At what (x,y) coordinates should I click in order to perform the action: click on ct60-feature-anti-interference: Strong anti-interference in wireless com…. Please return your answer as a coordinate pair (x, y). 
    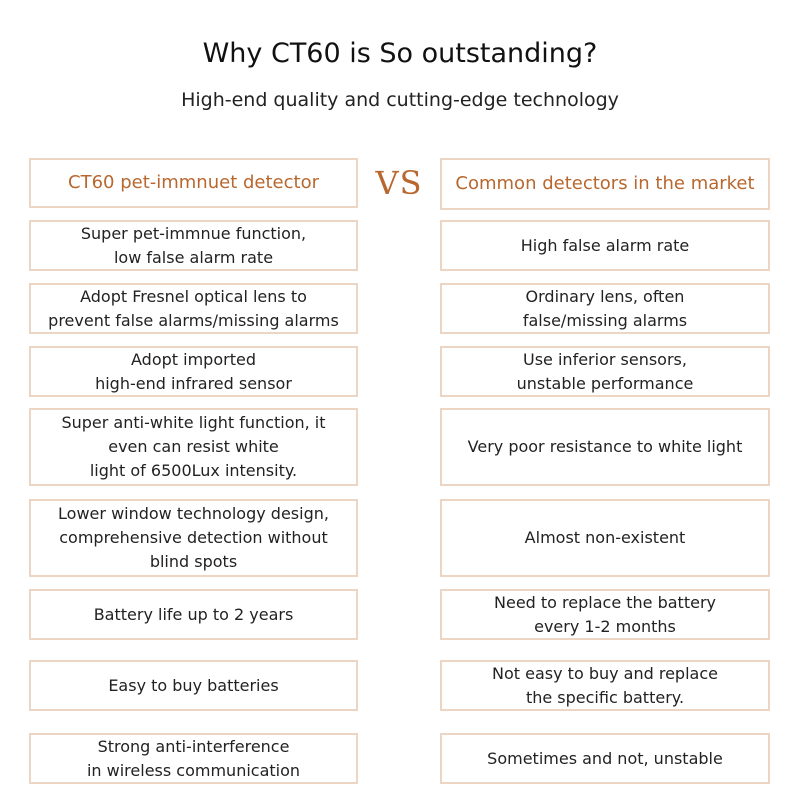
    Looking at the image, I should click on (193, 758).